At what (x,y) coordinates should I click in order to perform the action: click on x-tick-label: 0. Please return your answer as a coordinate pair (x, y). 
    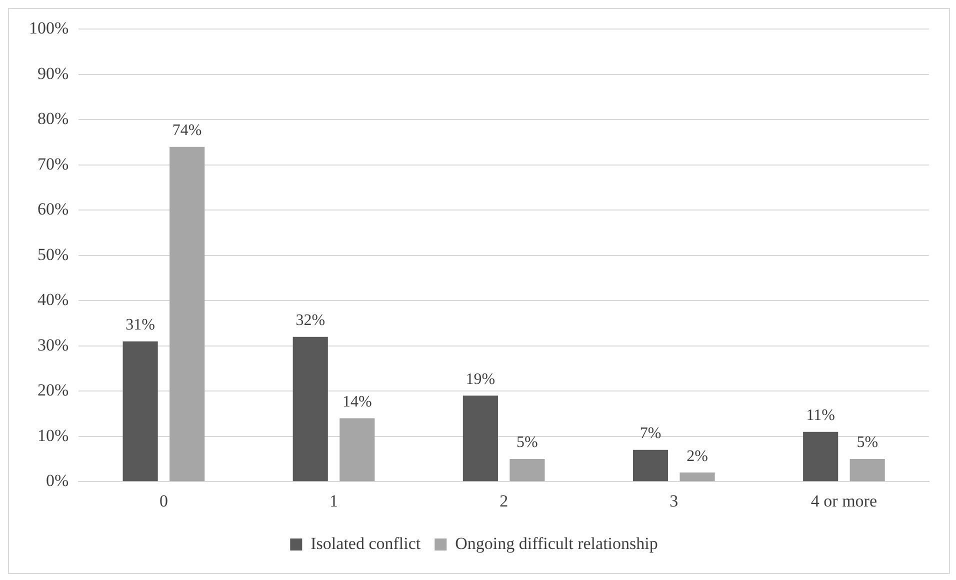
    Looking at the image, I should click on (163, 500).